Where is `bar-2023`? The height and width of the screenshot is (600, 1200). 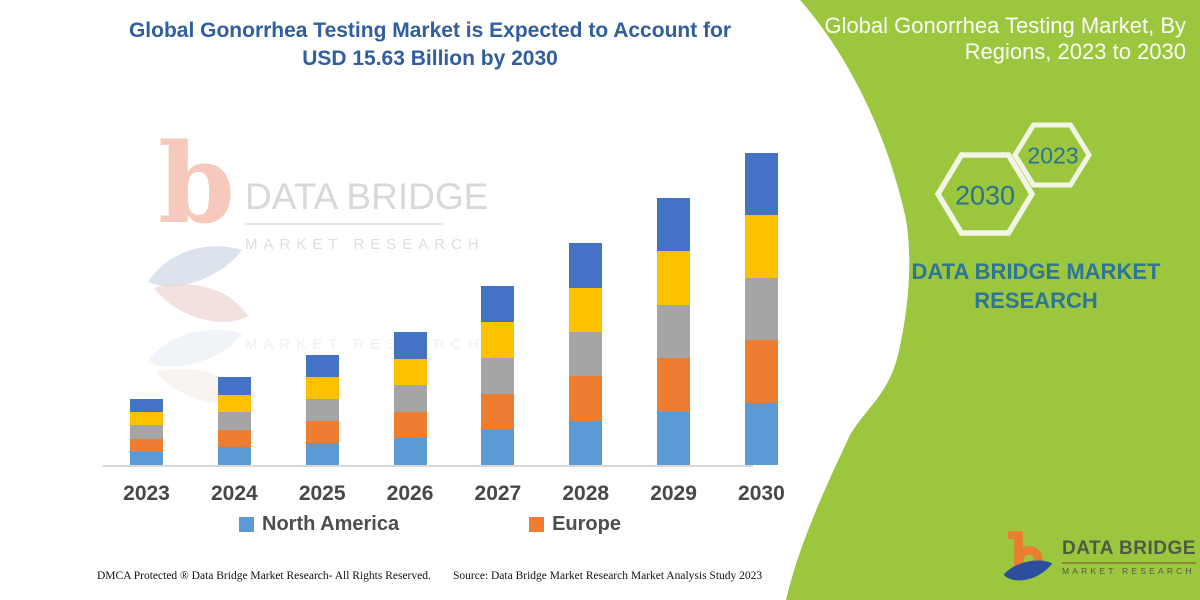 bar-2023 is located at coordinates (146, 432).